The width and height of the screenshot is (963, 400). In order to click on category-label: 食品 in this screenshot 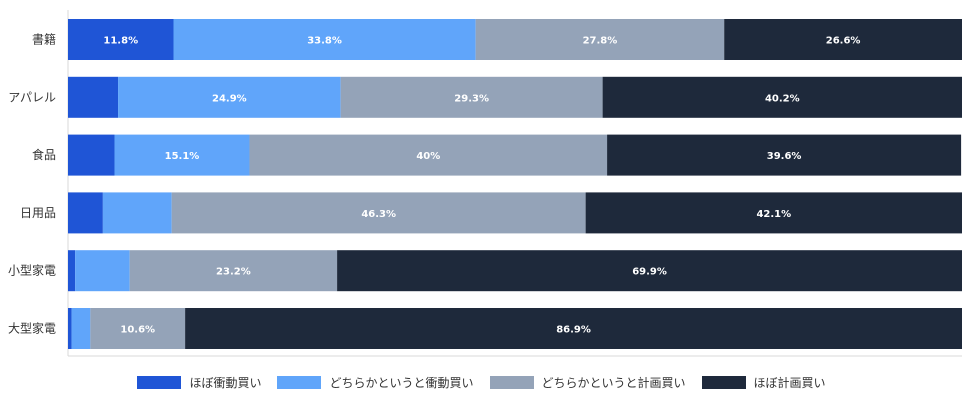, I will do `click(44, 154)`.